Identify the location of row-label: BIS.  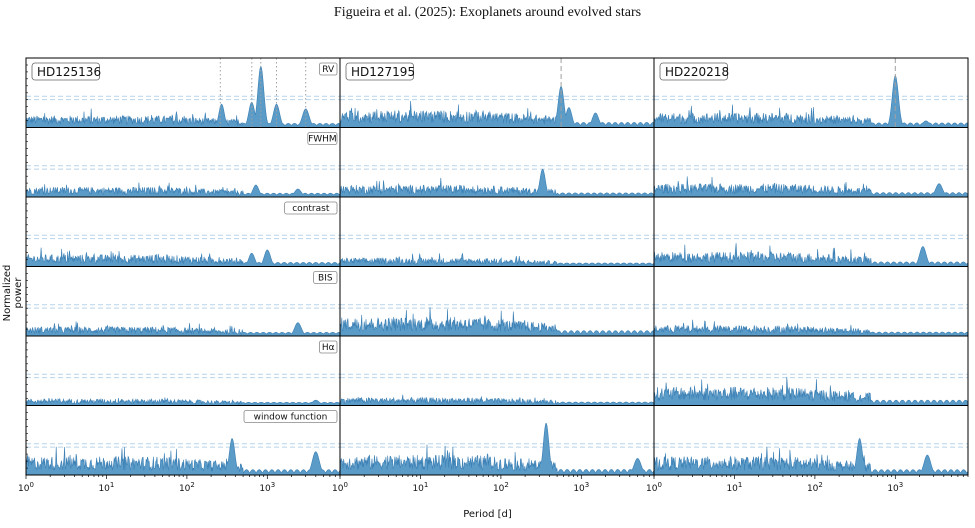
(325, 279).